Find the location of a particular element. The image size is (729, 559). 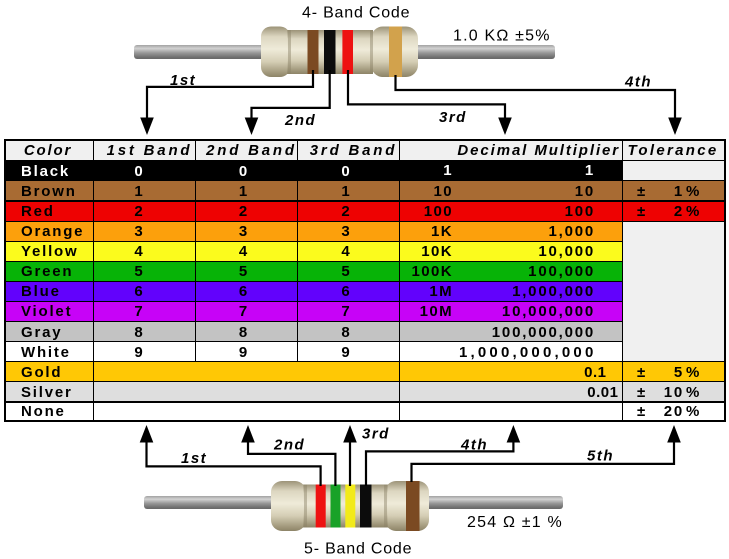

svg-text: 5th is located at coordinates (600, 456).